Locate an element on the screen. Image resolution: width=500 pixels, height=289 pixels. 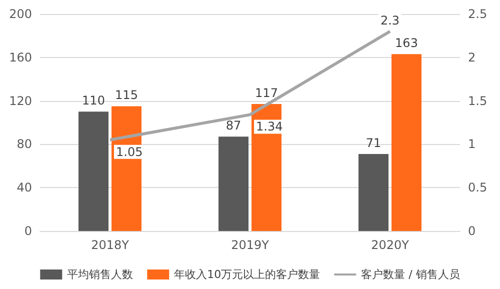
x-tick-label: 2018Y is located at coordinates (110, 245).